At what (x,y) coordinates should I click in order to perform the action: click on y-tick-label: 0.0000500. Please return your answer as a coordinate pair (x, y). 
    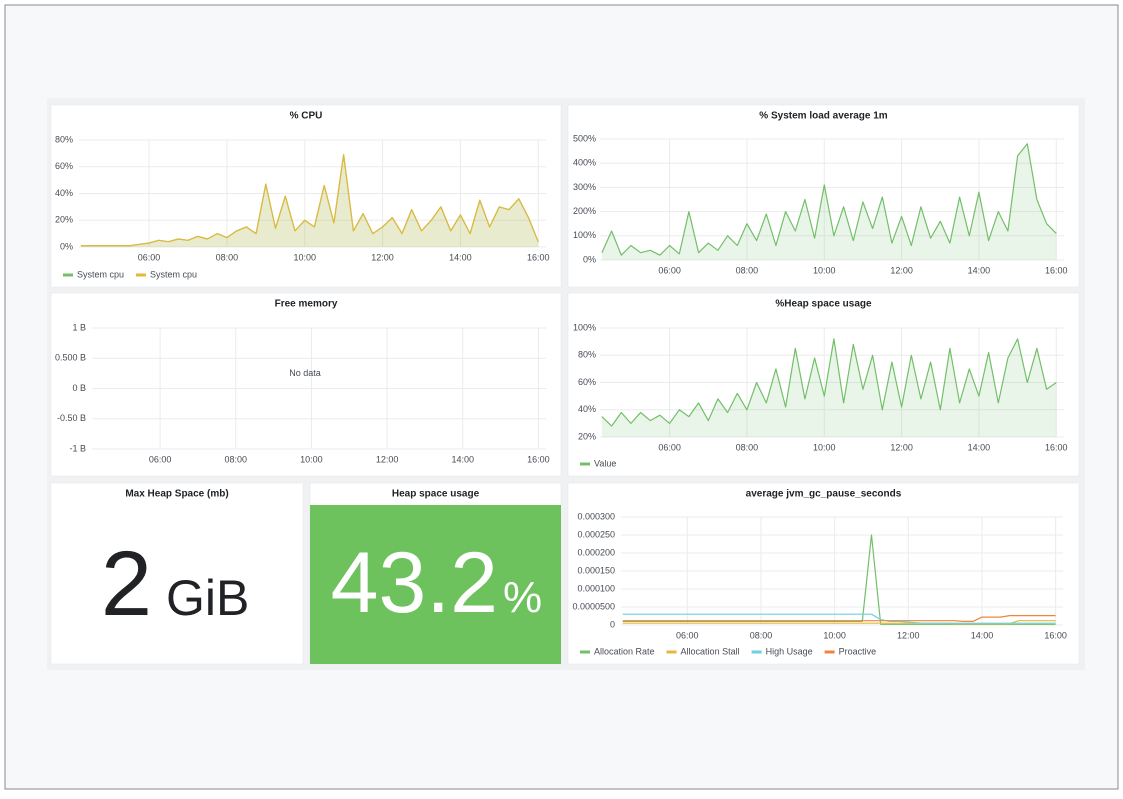
    Looking at the image, I should click on (593, 606).